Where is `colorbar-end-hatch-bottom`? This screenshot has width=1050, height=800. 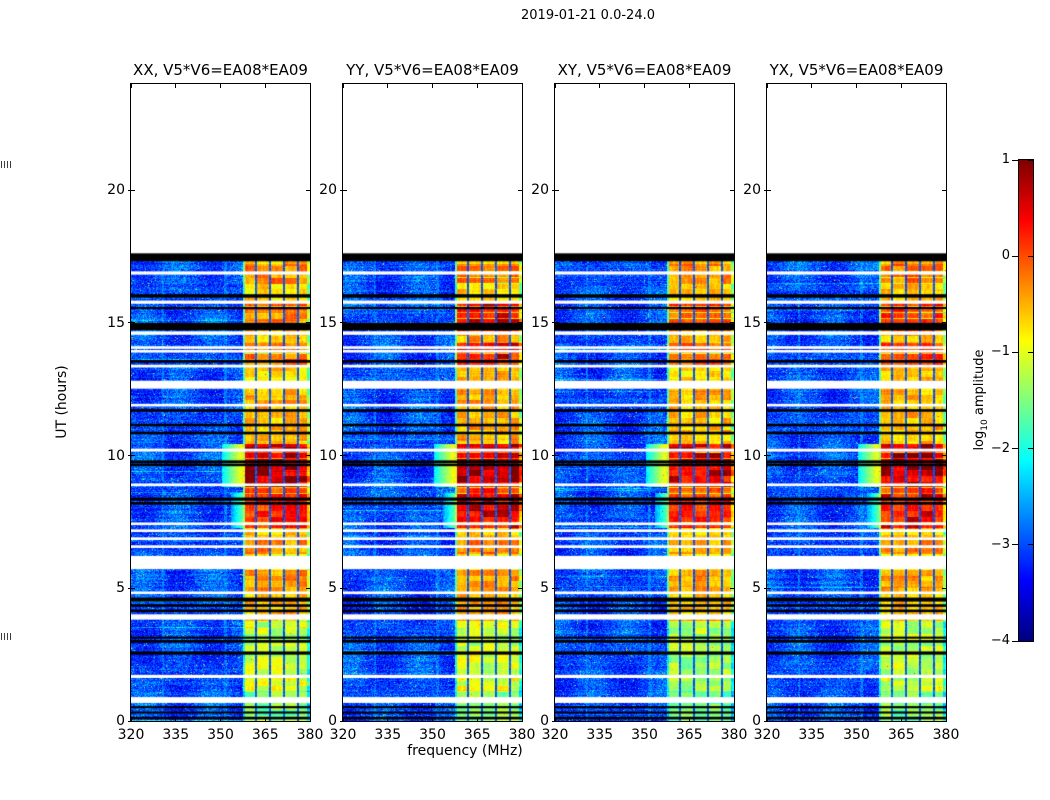
colorbar-end-hatch-bottom is located at coordinates (7, 636).